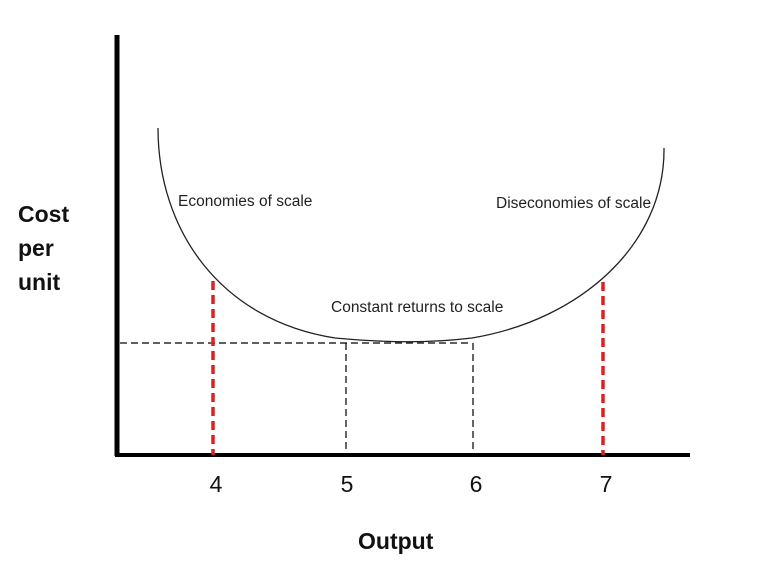 The image size is (780, 577). Describe the element at coordinates (396, 541) in the screenshot. I see `x-axis-label: Output` at that location.